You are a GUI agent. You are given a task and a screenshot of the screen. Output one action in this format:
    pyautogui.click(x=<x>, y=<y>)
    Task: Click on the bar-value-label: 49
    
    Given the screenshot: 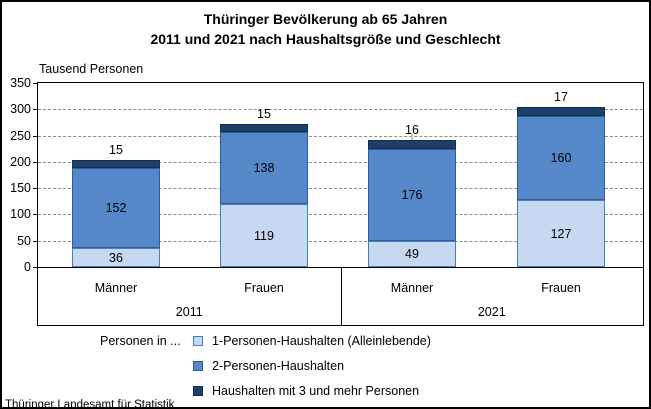 What is the action you would take?
    pyautogui.click(x=412, y=254)
    